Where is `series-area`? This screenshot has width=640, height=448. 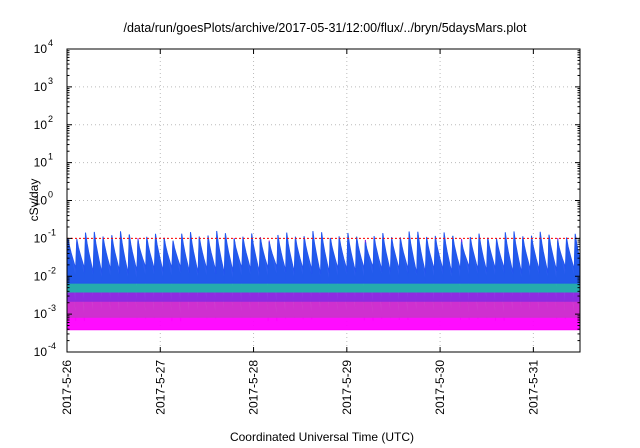
series-area is located at coordinates (323, 257).